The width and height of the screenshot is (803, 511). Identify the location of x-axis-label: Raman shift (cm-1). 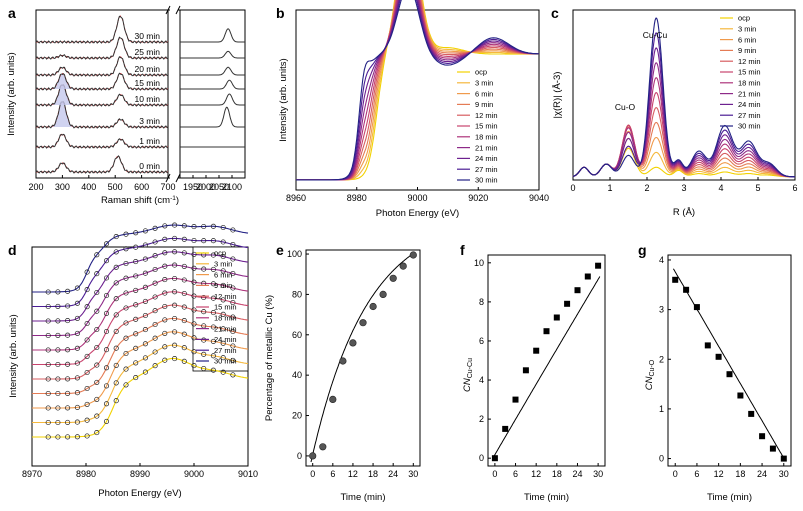
(140, 200).